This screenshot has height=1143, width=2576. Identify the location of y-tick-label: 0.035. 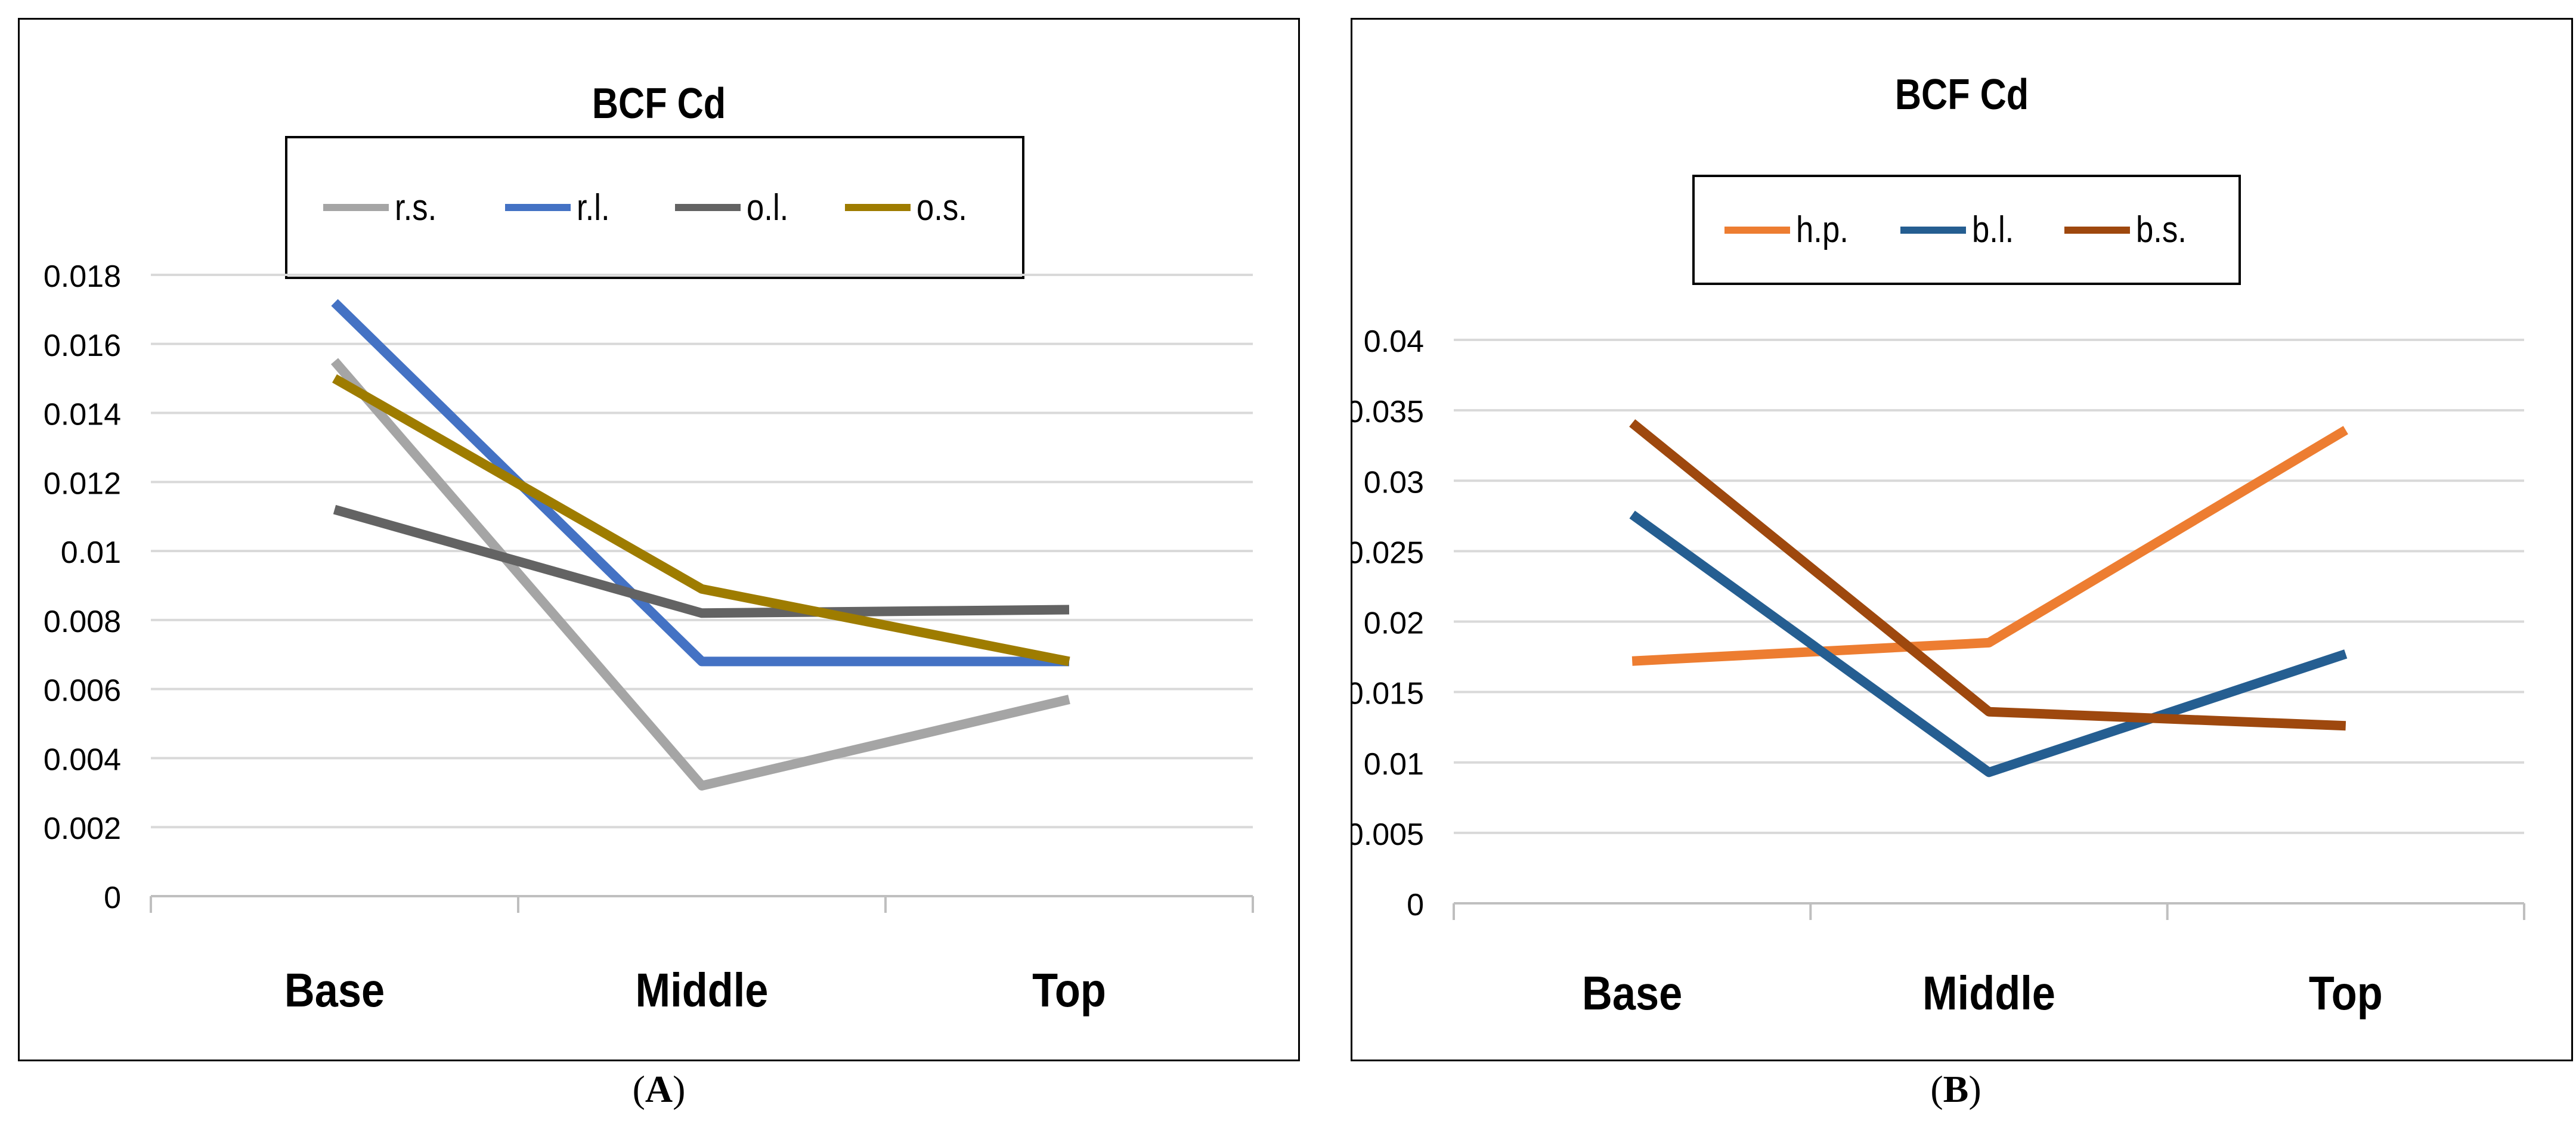
(1388, 412).